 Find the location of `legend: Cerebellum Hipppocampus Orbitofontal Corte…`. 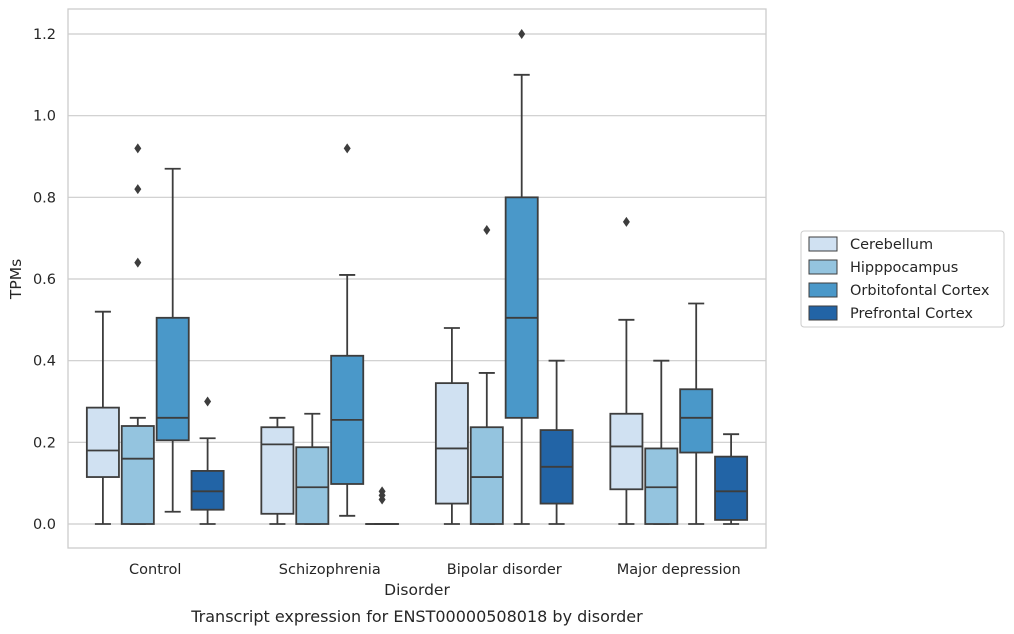

legend: Cerebellum Hipppocampus Orbitofontal Corte… is located at coordinates (902, 279).